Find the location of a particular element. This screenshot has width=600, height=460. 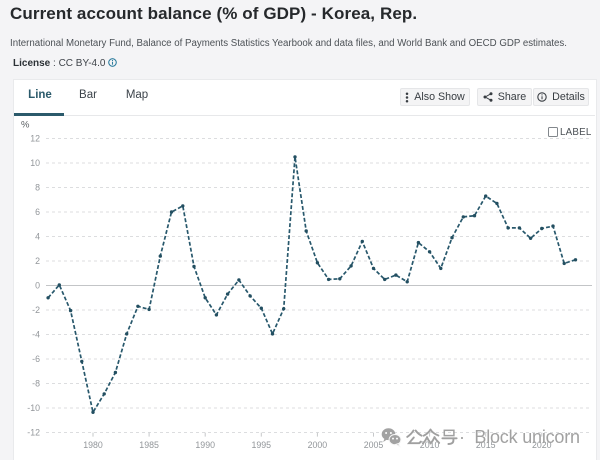

svg-text: 2010 is located at coordinates (430, 445).